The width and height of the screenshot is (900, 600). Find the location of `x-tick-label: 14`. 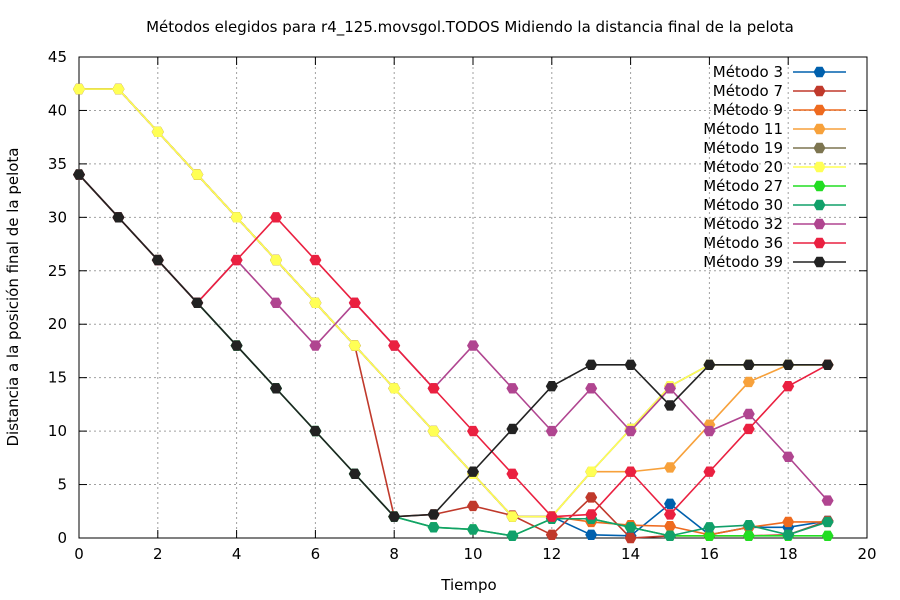

x-tick-label: 14 is located at coordinates (630, 554).